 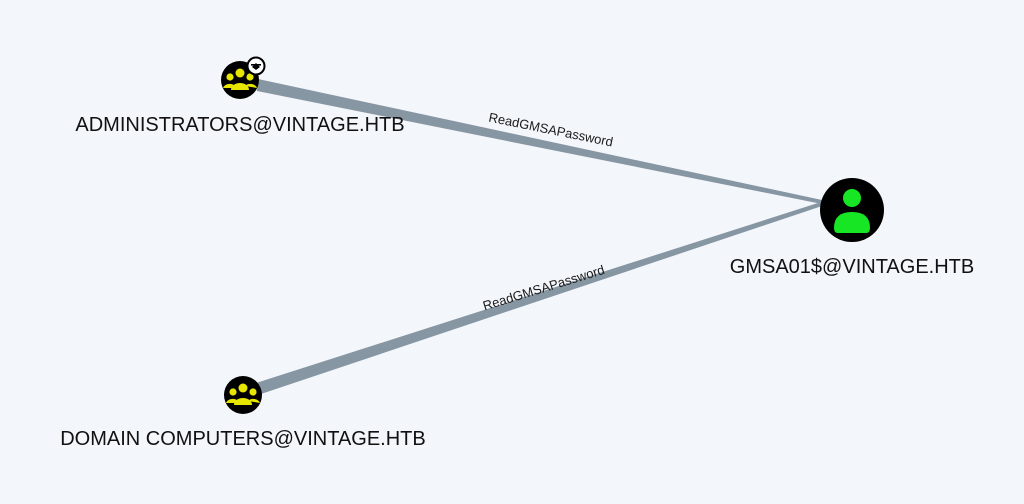 I want to click on node-label: GMSA01$@VINTAGE.HTB, so click(x=852, y=267).